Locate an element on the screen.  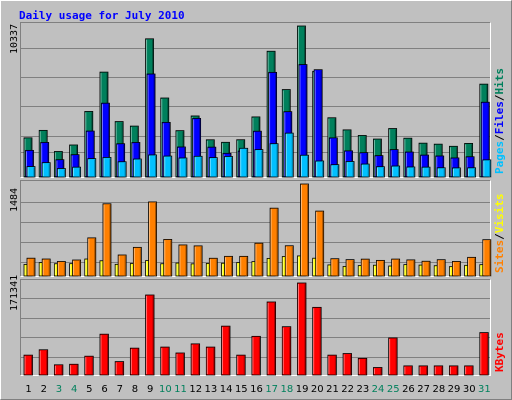
x-tick-label: 31 is located at coordinates (484, 389).